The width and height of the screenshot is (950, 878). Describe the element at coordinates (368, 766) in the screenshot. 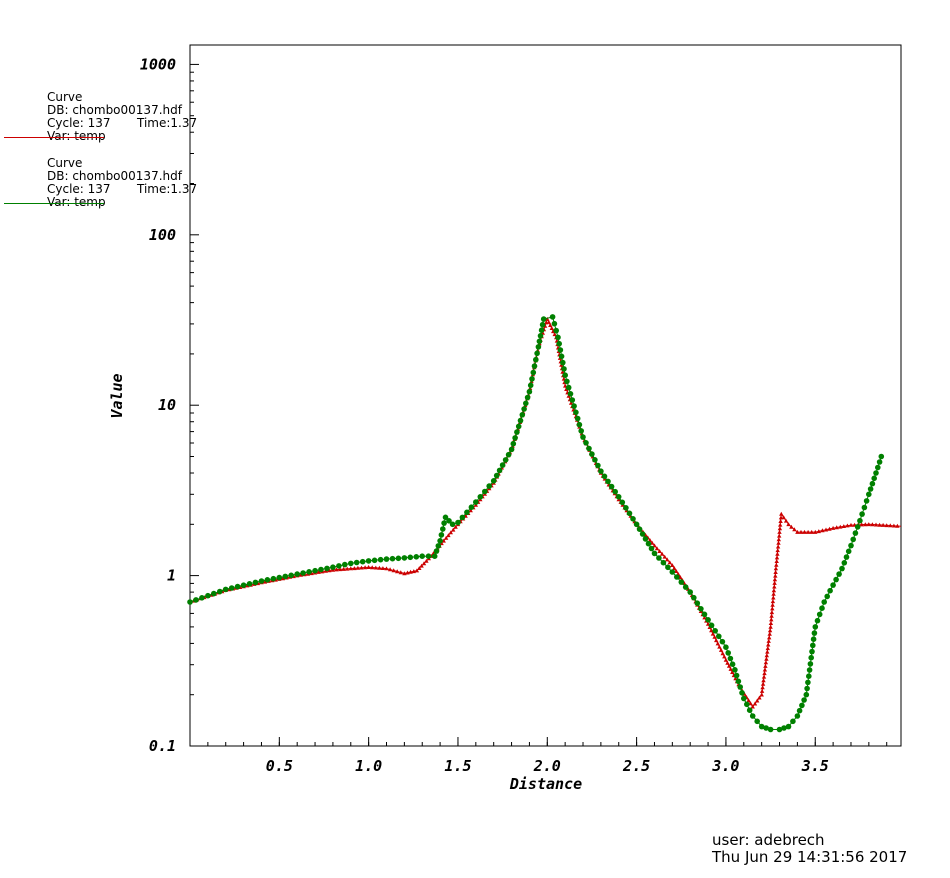

I see `x-tick-label: 1.0` at that location.